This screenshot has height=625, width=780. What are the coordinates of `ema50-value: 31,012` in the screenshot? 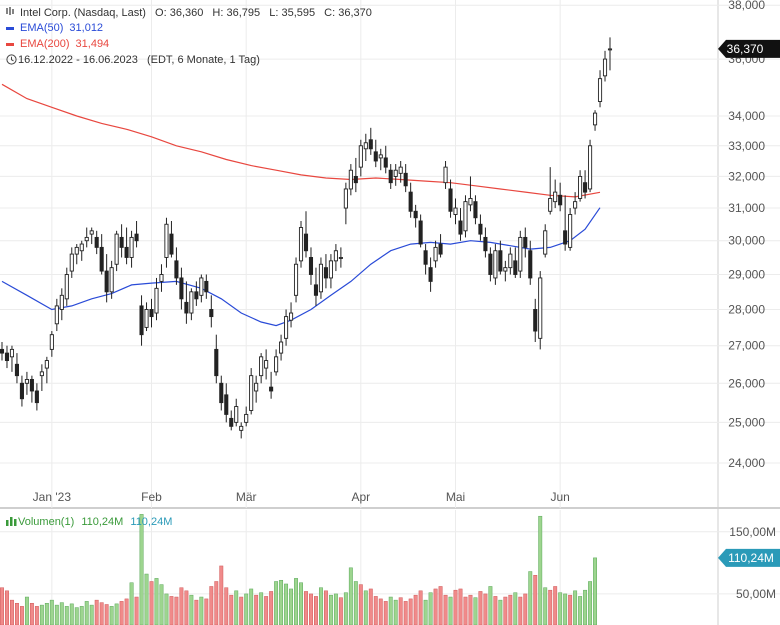 It's located at (86, 28).